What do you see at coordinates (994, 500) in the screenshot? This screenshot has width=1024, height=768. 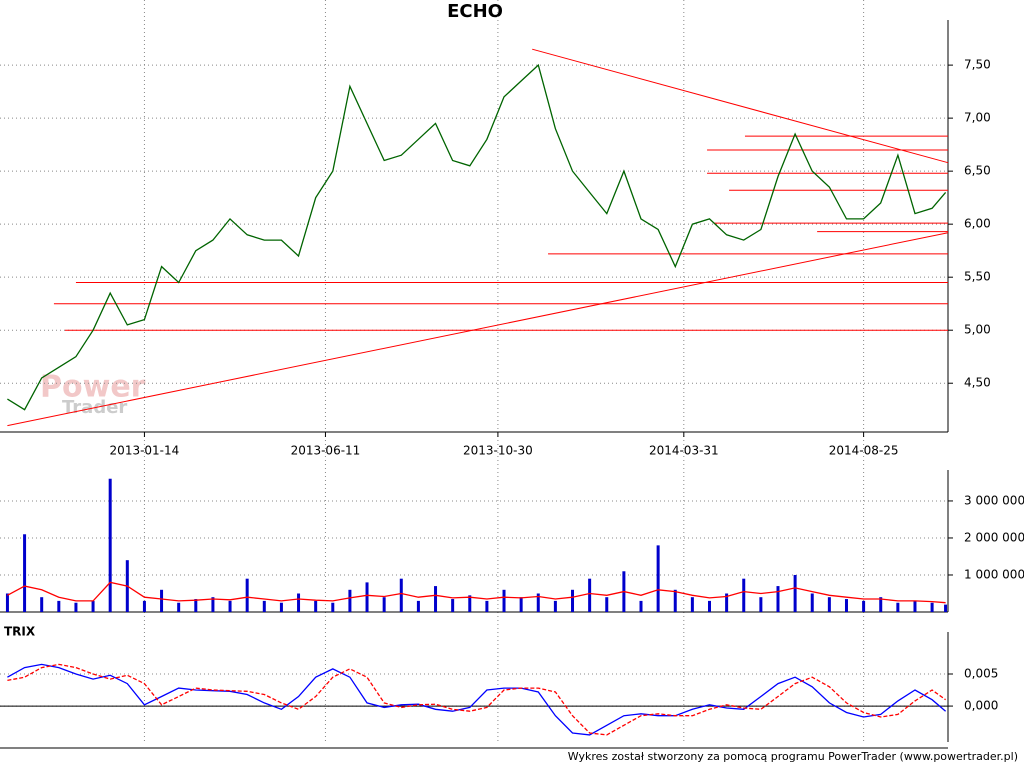 I see `y-tick-label: 3 000 000` at bounding box center [994, 500].